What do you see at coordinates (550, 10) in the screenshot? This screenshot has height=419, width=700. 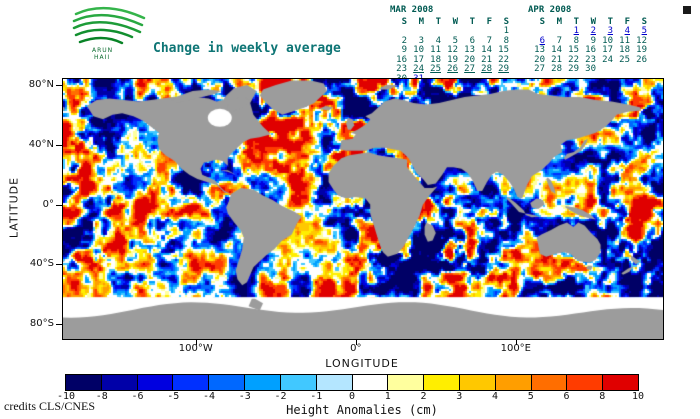 I see `calendar-month-title: APR 2008` at bounding box center [550, 10].